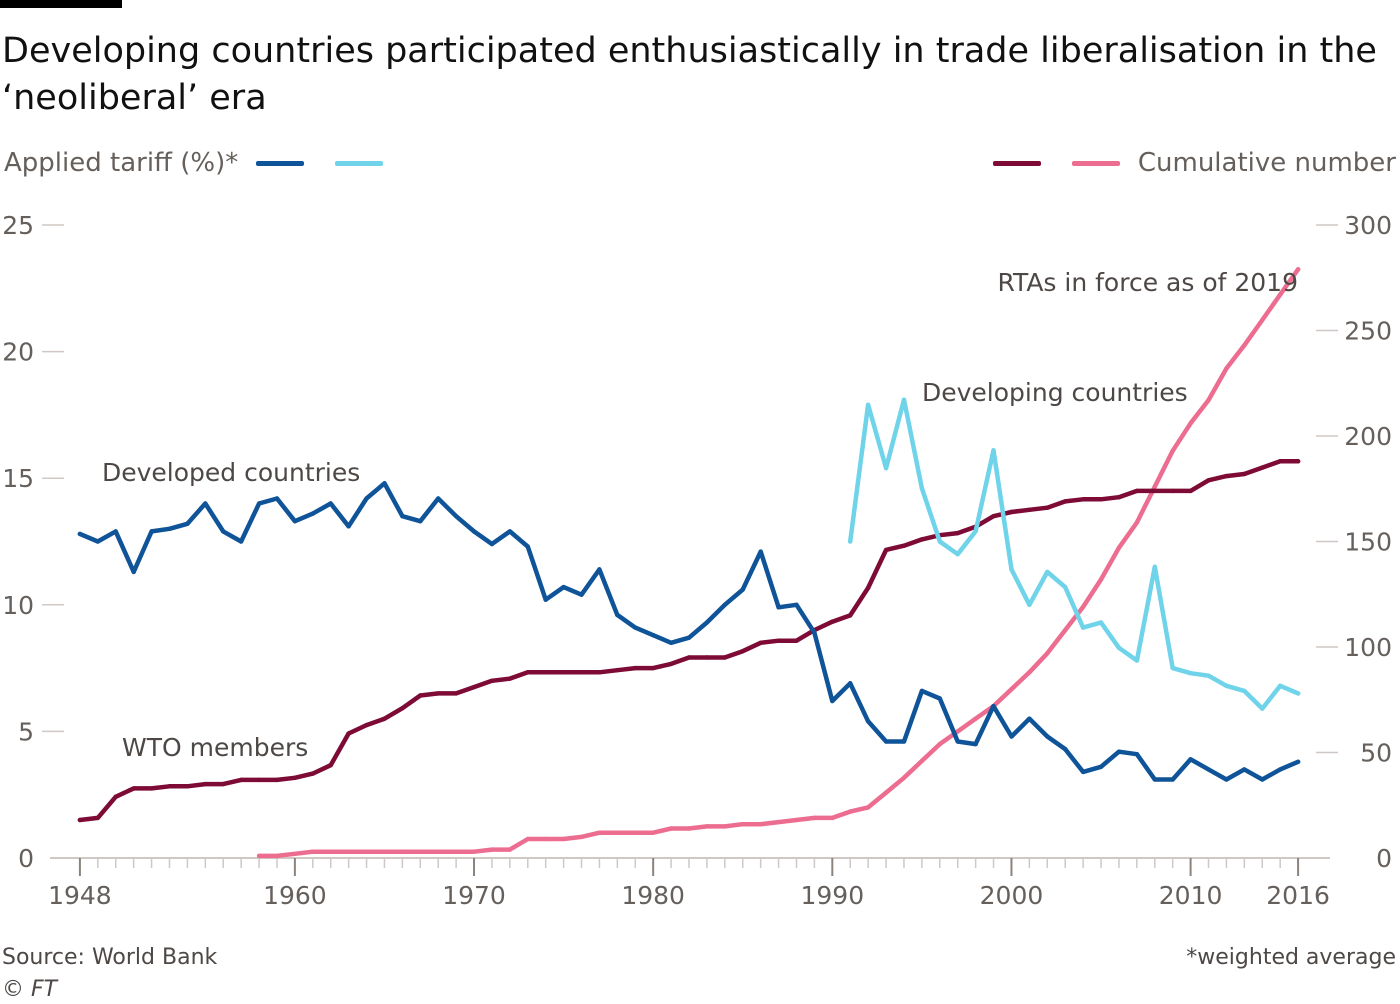  Describe the element at coordinates (1055, 392) in the screenshot. I see `annotation-developing: Developing countries` at that location.